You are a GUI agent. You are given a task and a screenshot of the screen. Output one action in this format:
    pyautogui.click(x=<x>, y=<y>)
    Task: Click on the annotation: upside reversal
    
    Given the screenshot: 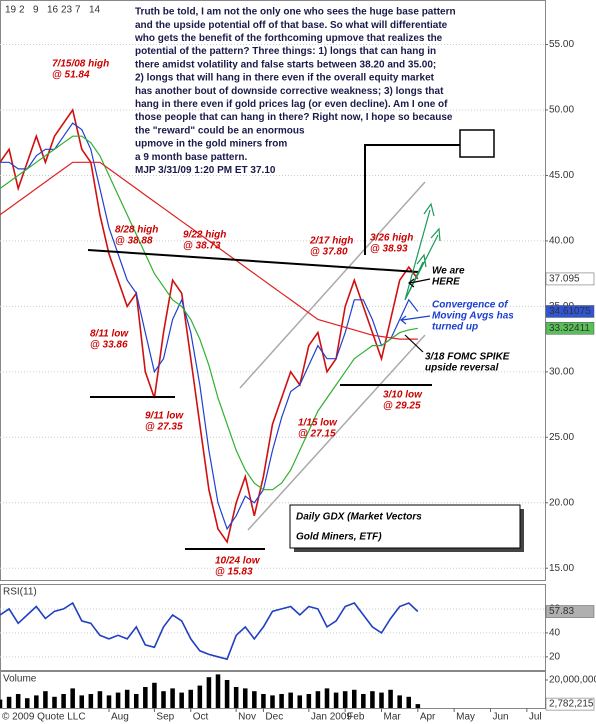 What is the action you would take?
    pyautogui.click(x=462, y=368)
    